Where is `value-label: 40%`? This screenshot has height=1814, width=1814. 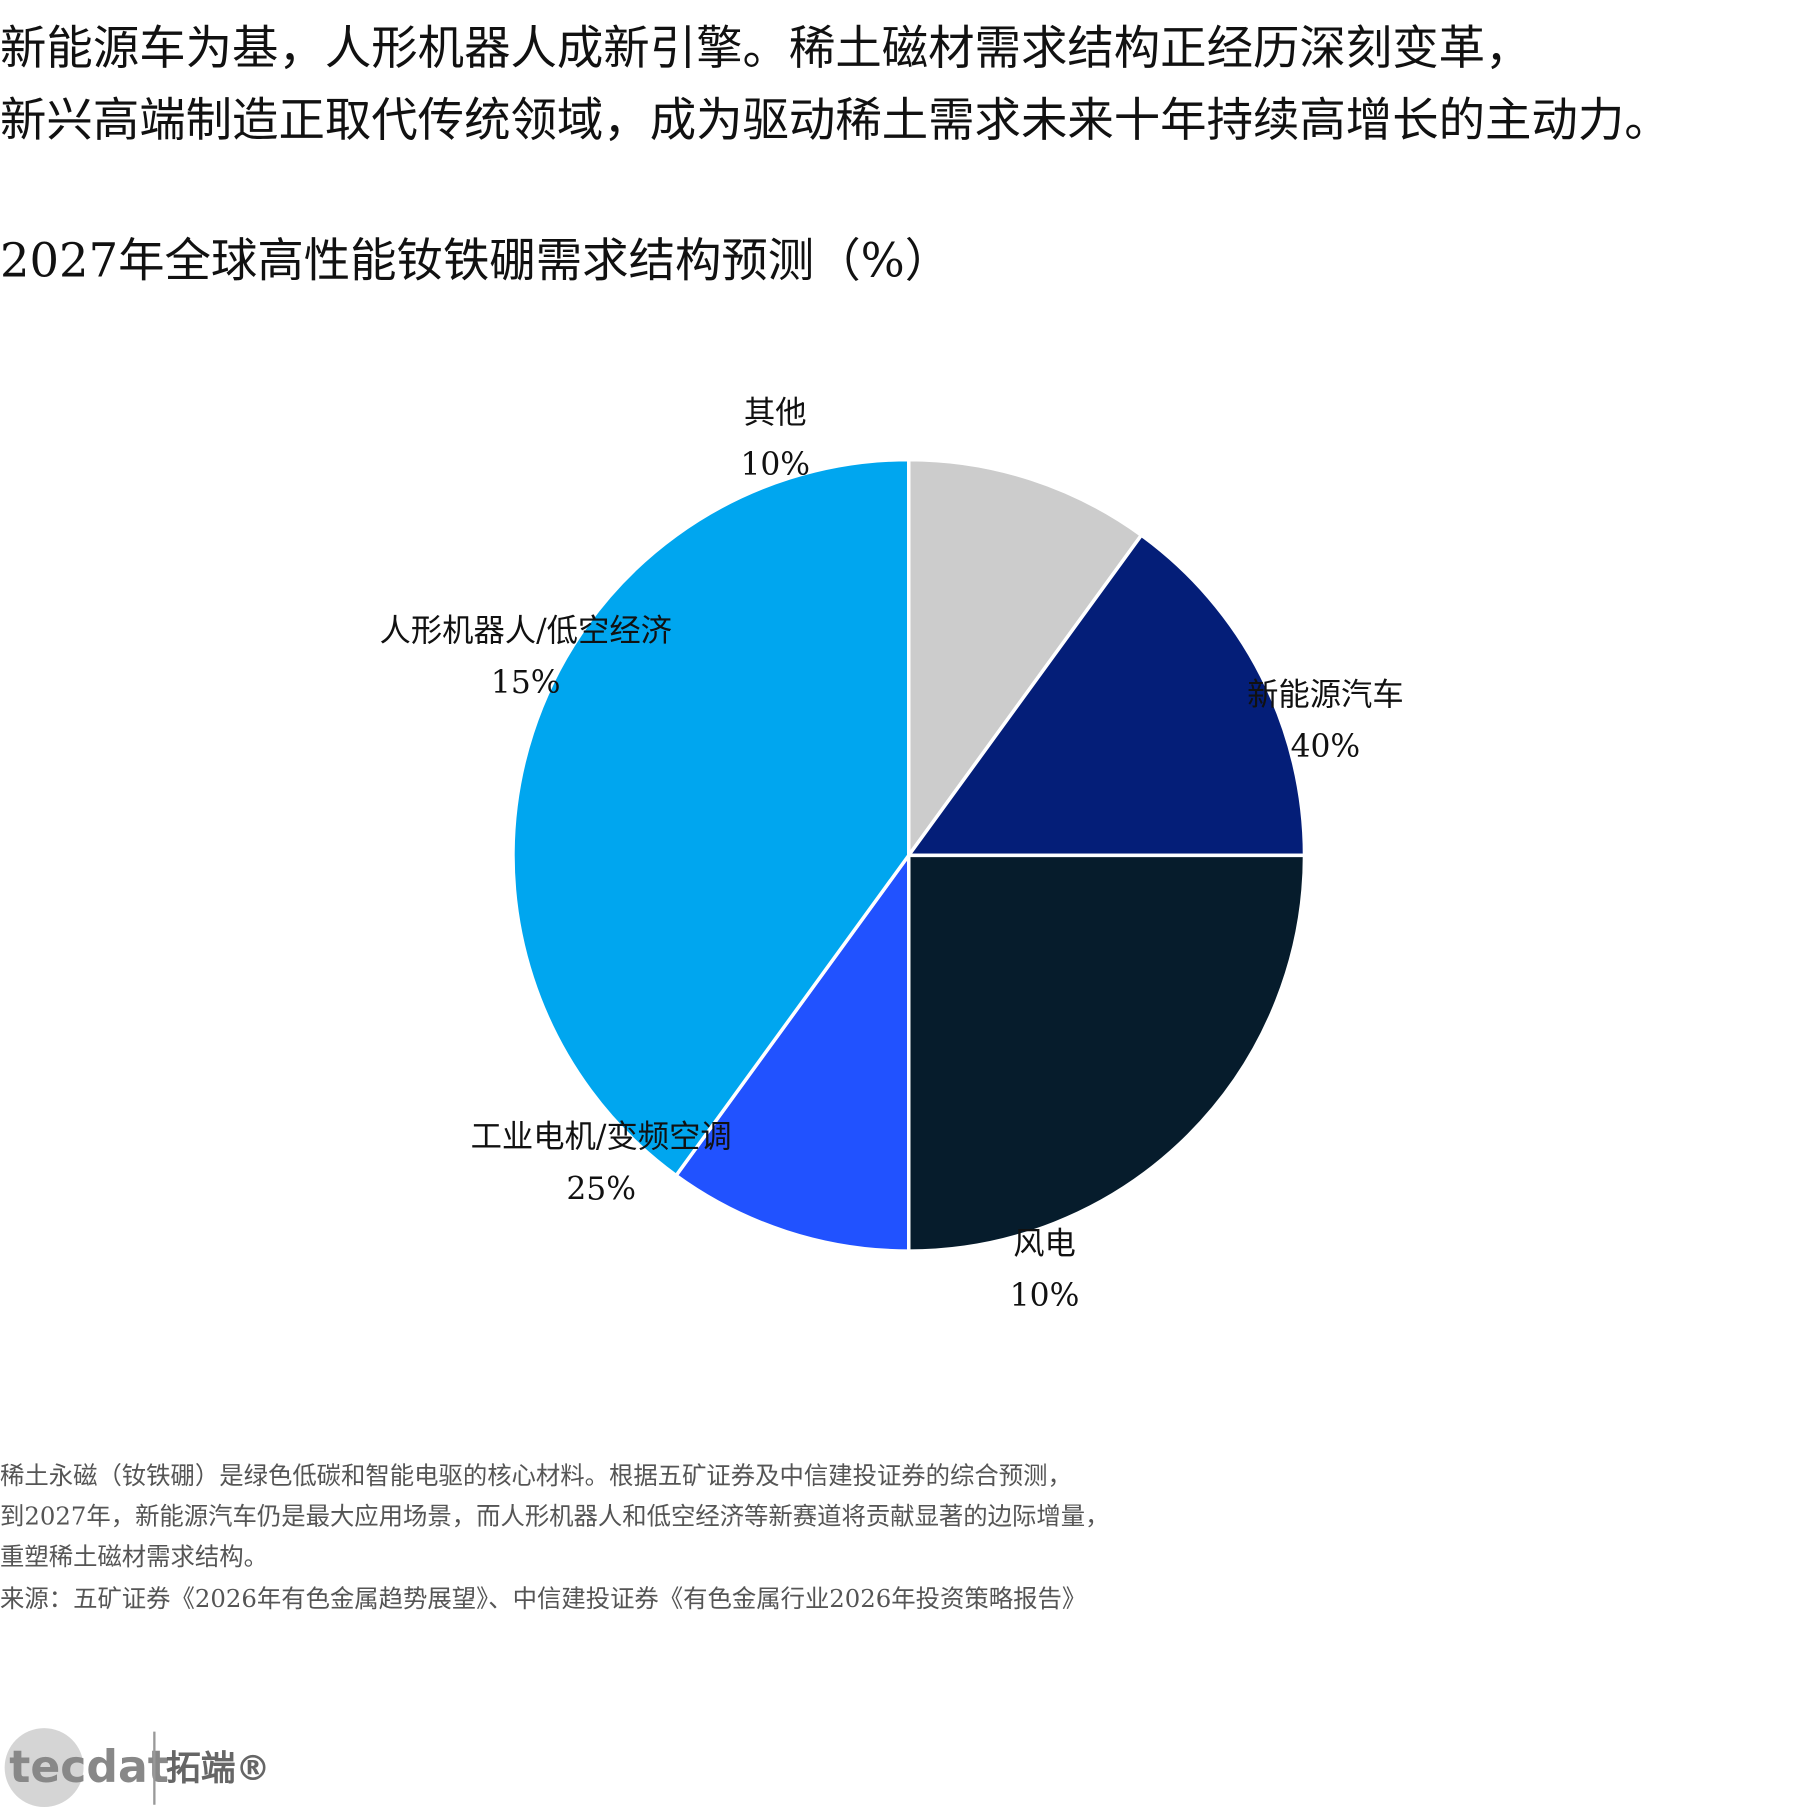 value-label: 40% is located at coordinates (1326, 747).